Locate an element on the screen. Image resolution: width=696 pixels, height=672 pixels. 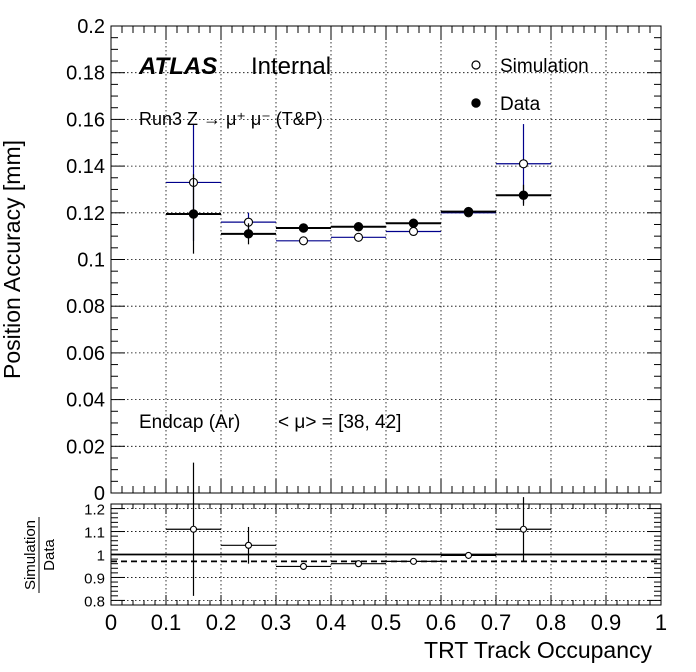
x-tick-label: 0.6 is located at coordinates (441, 622).